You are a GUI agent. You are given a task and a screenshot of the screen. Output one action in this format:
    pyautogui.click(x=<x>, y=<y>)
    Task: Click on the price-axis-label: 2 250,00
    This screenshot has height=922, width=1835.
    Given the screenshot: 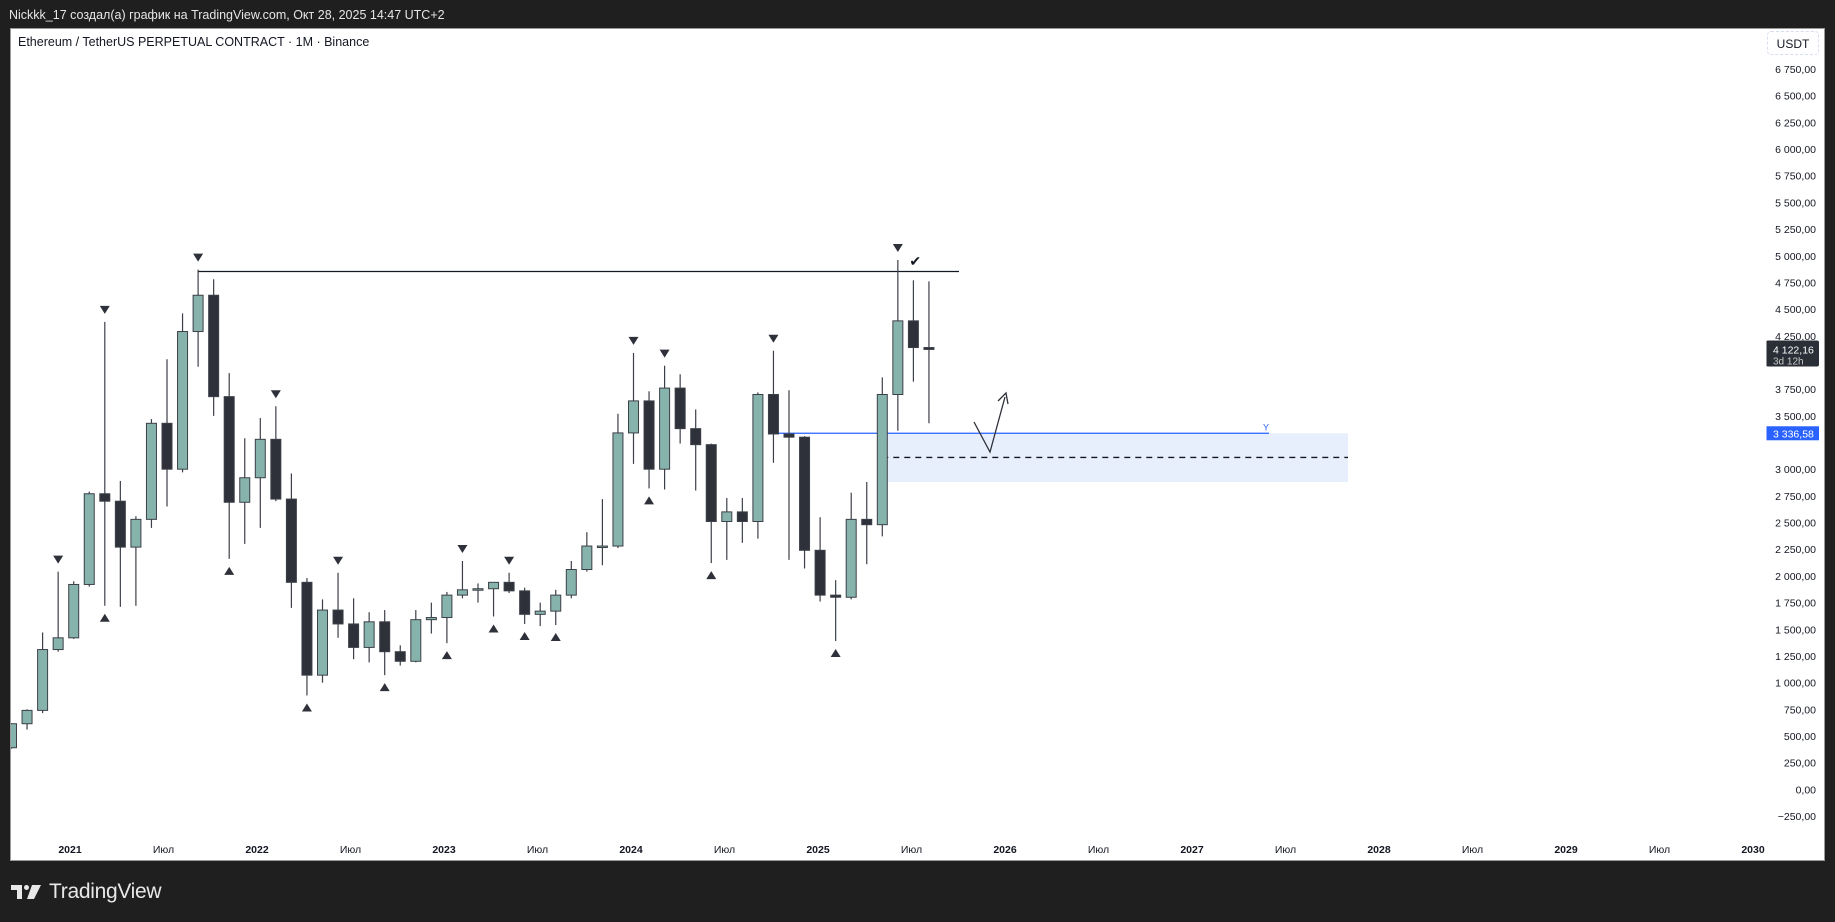 What is the action you would take?
    pyautogui.click(x=1795, y=550)
    